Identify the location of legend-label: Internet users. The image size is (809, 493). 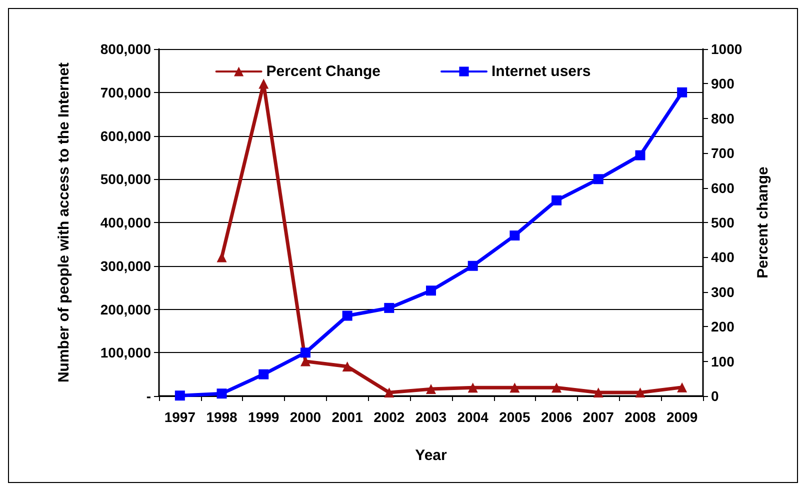
(541, 71).